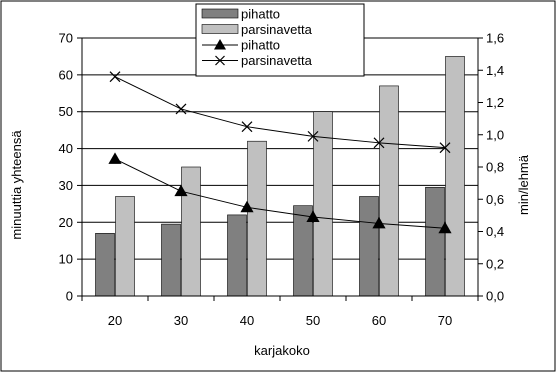 The width and height of the screenshot is (556, 372). I want to click on x-tick-label: 30, so click(181, 320).